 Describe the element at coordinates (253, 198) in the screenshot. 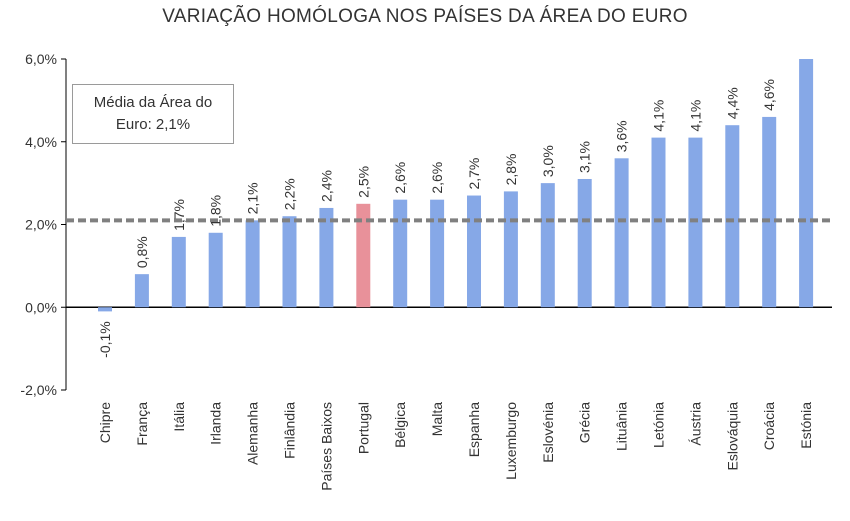

I see `data-label: 2,1%` at that location.